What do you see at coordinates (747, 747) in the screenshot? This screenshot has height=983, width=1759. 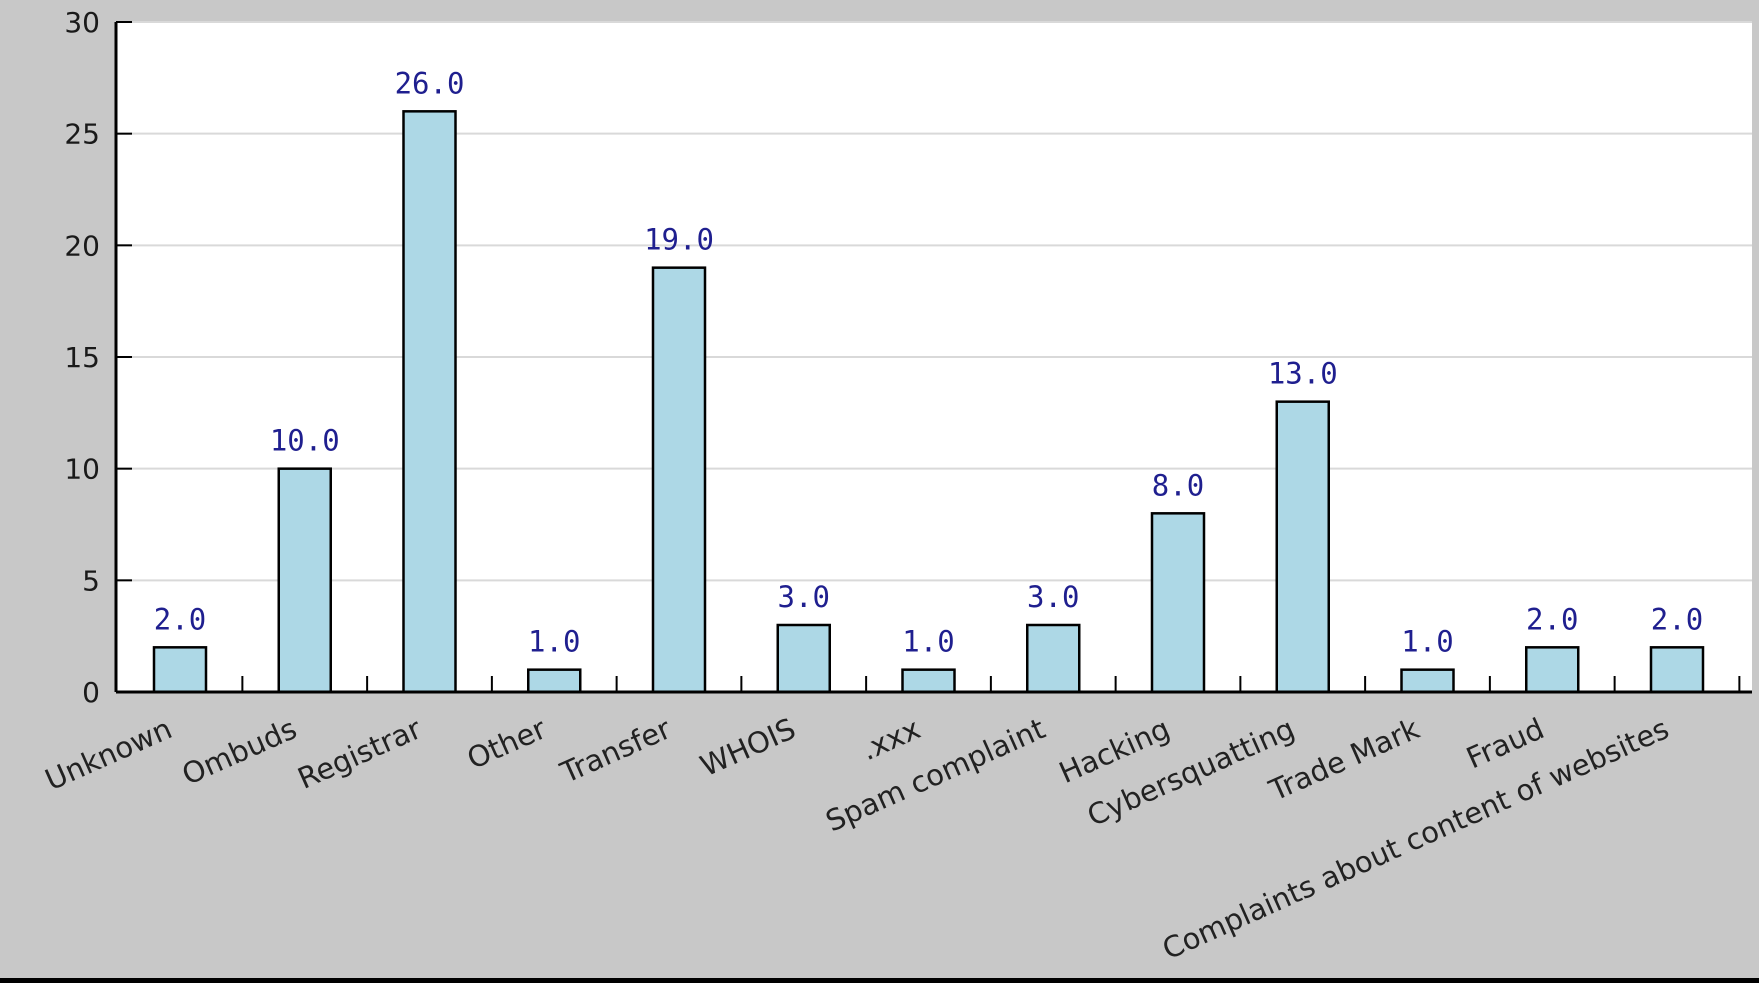 I see `category-label-5: WHOIS` at bounding box center [747, 747].